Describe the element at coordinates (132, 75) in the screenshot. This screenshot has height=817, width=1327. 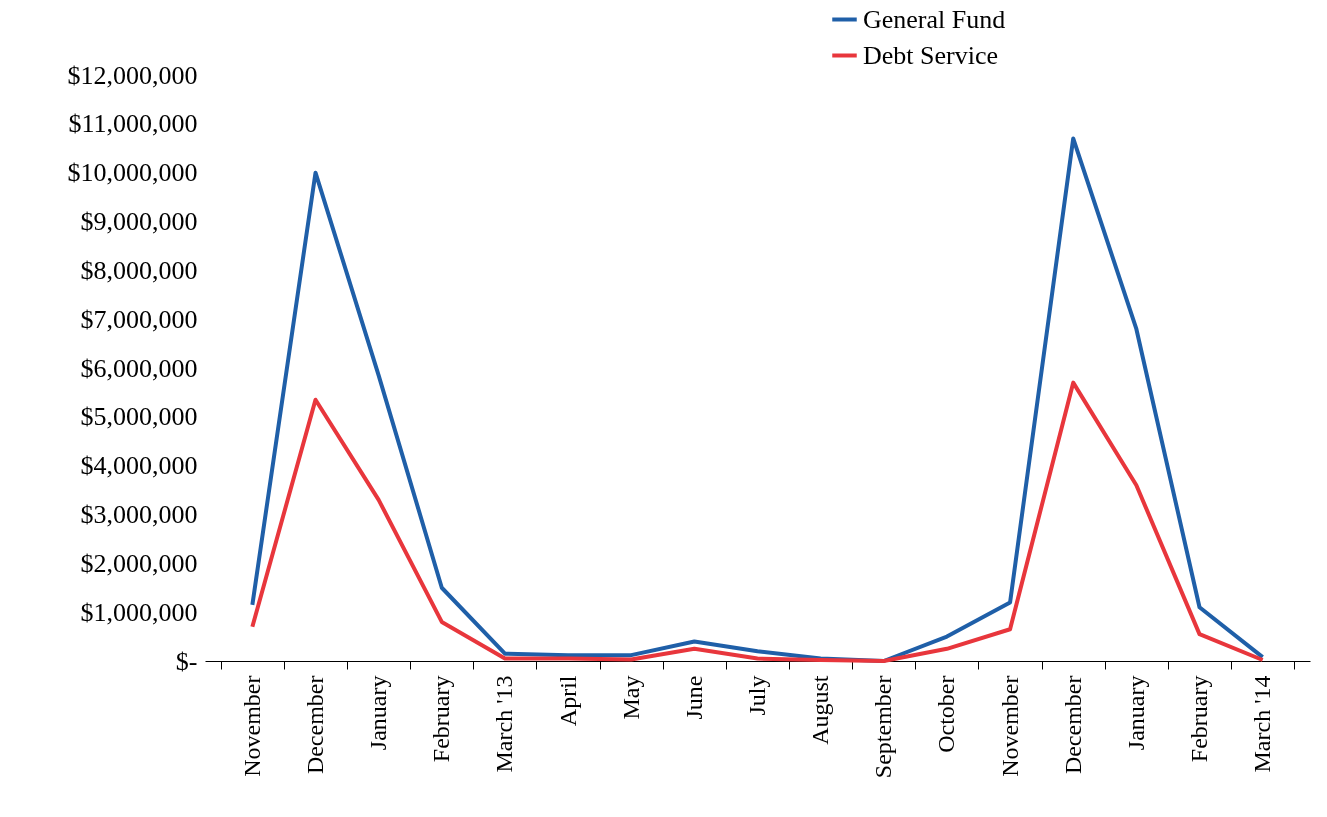
I see `y-tick-label: $12,000,000` at that location.